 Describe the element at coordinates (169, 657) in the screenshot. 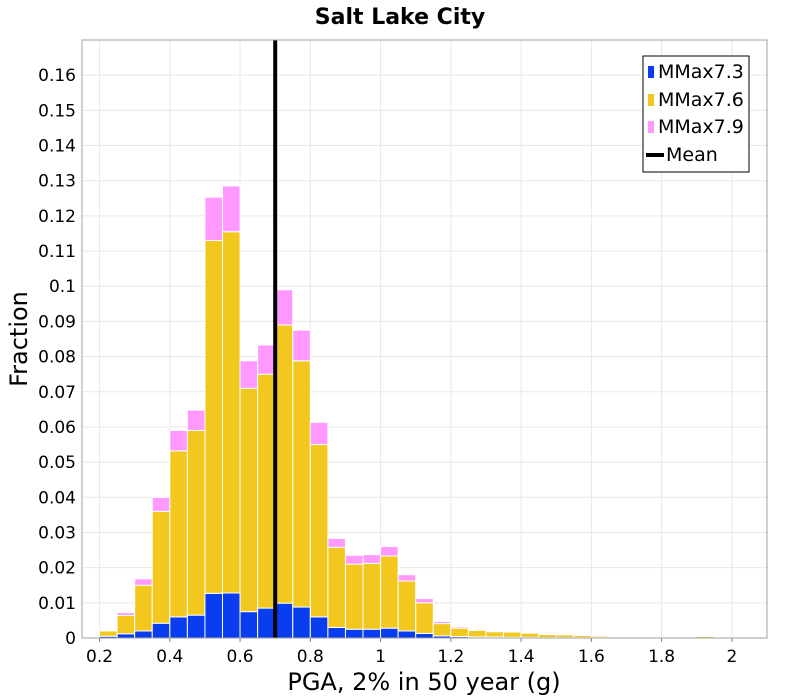

I see `x-tick-label: 0.4` at that location.